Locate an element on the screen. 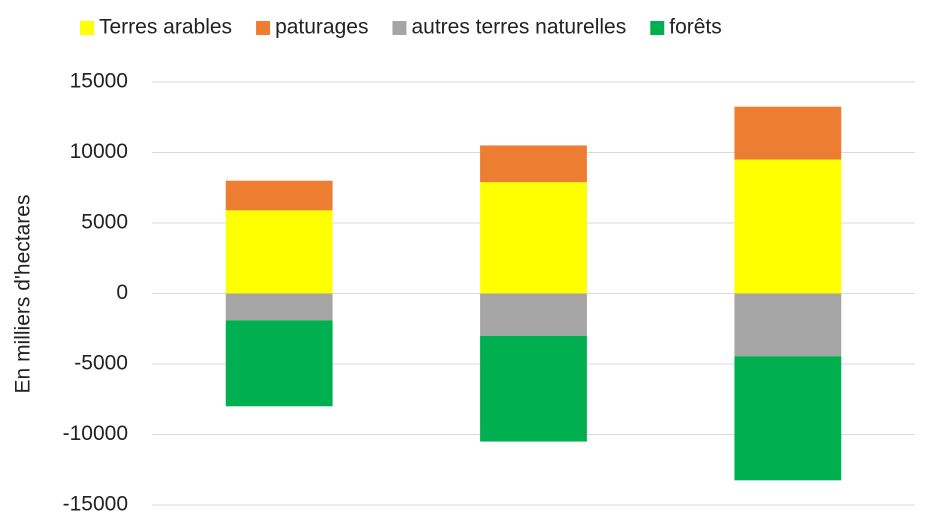  legend-label: autres terres naturelles is located at coordinates (518, 27).